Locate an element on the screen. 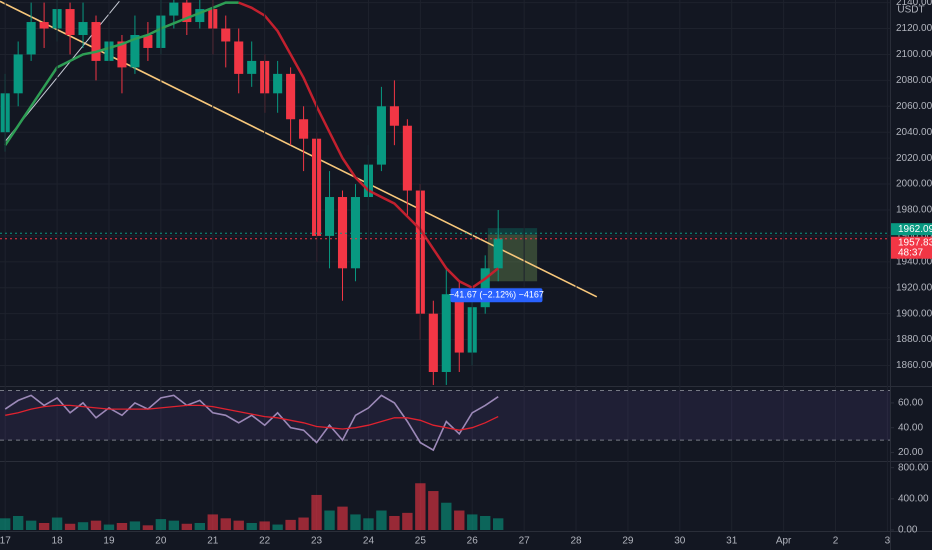  rsi-ma-line is located at coordinates (252, 417).